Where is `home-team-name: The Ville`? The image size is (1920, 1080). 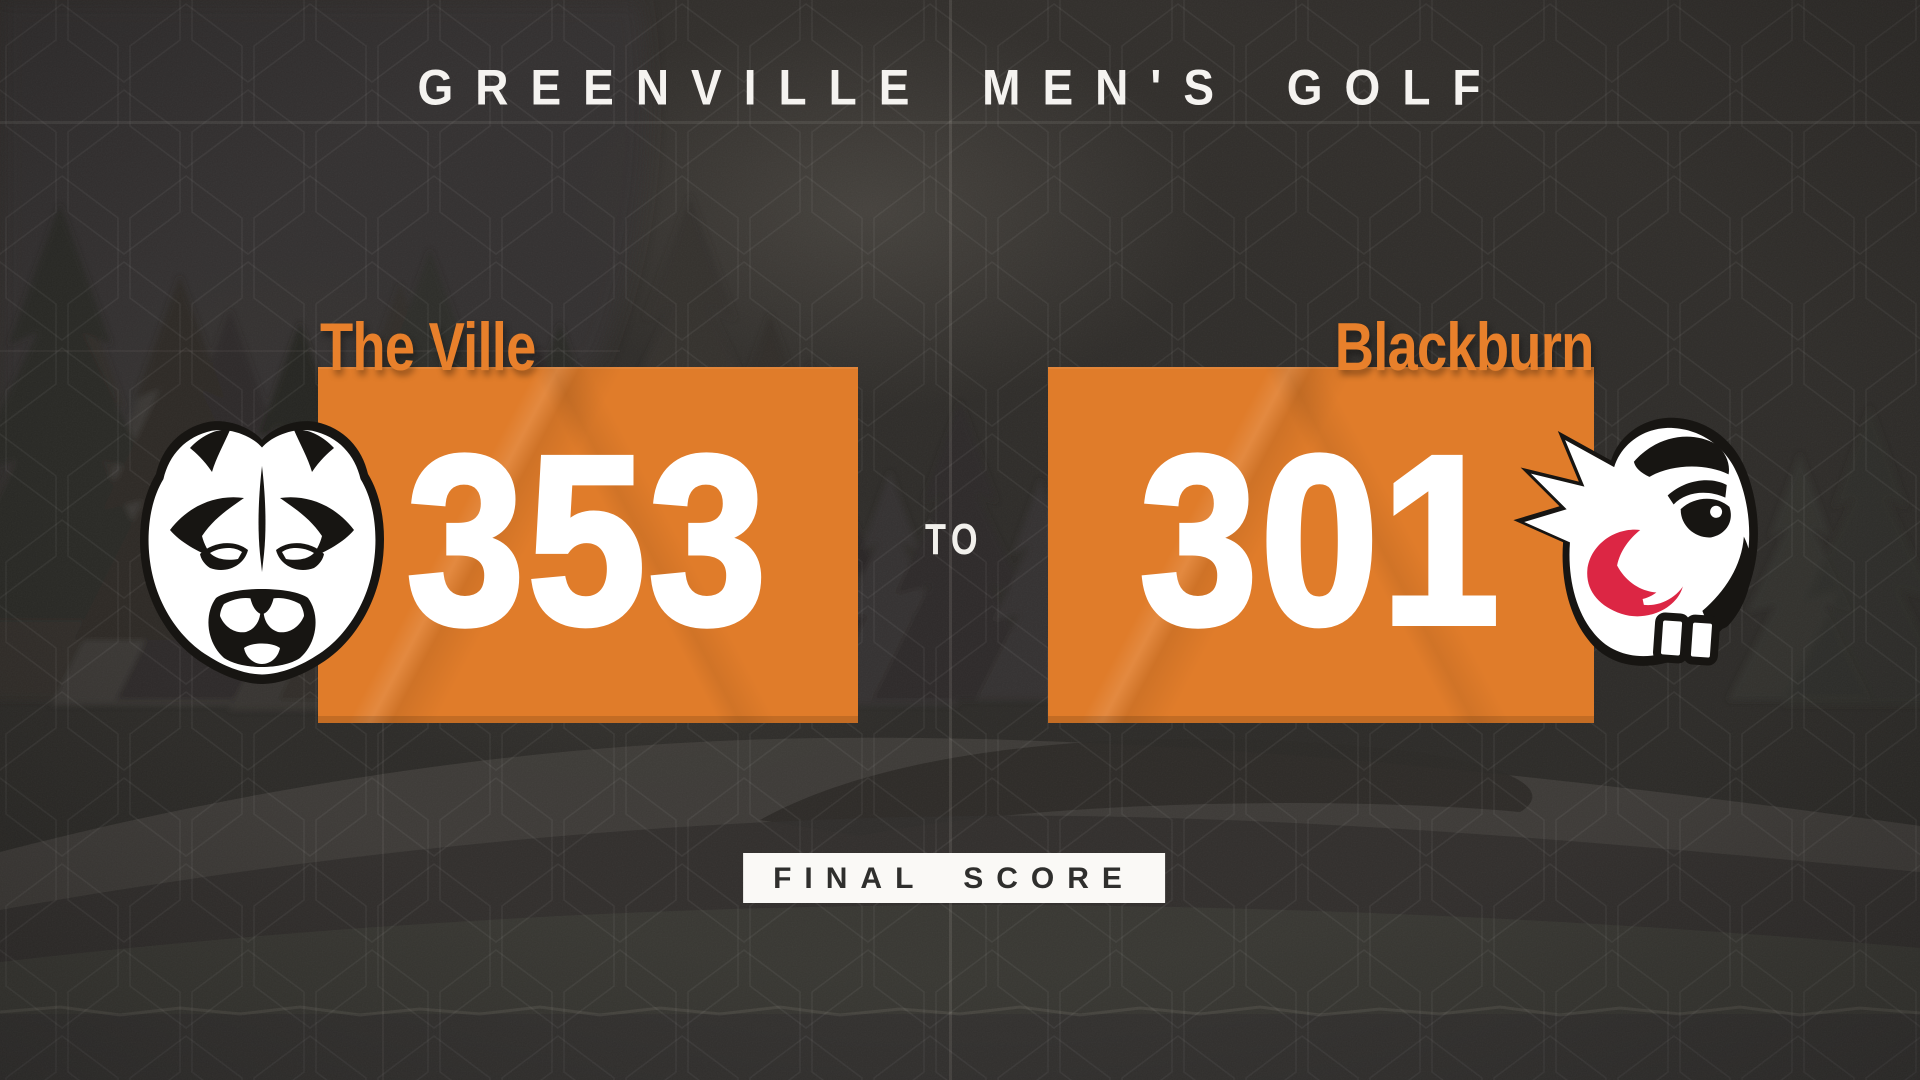 home-team-name: The Ville is located at coordinates (428, 347).